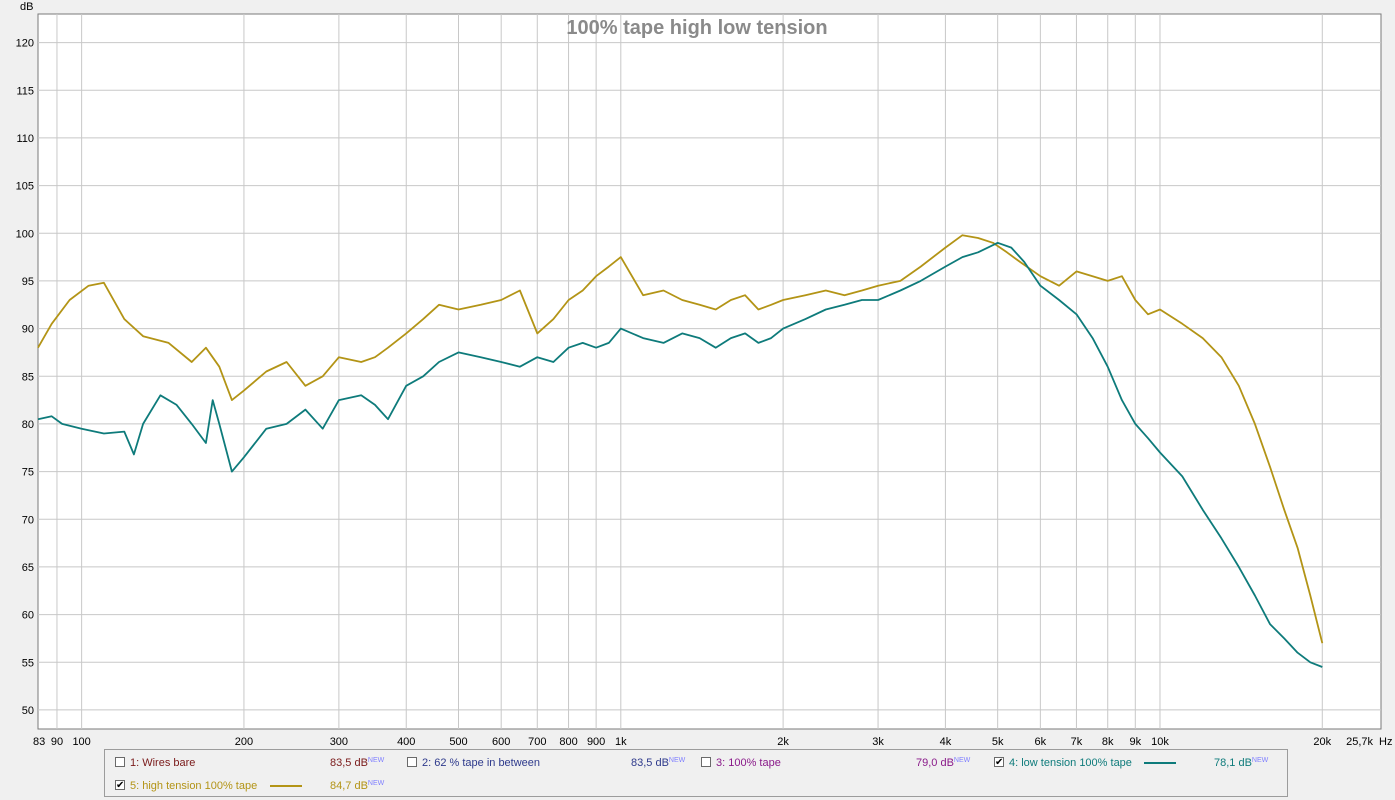  Describe the element at coordinates (194, 786) in the screenshot. I see `legend-label: 5: high tension 100% tape` at that location.